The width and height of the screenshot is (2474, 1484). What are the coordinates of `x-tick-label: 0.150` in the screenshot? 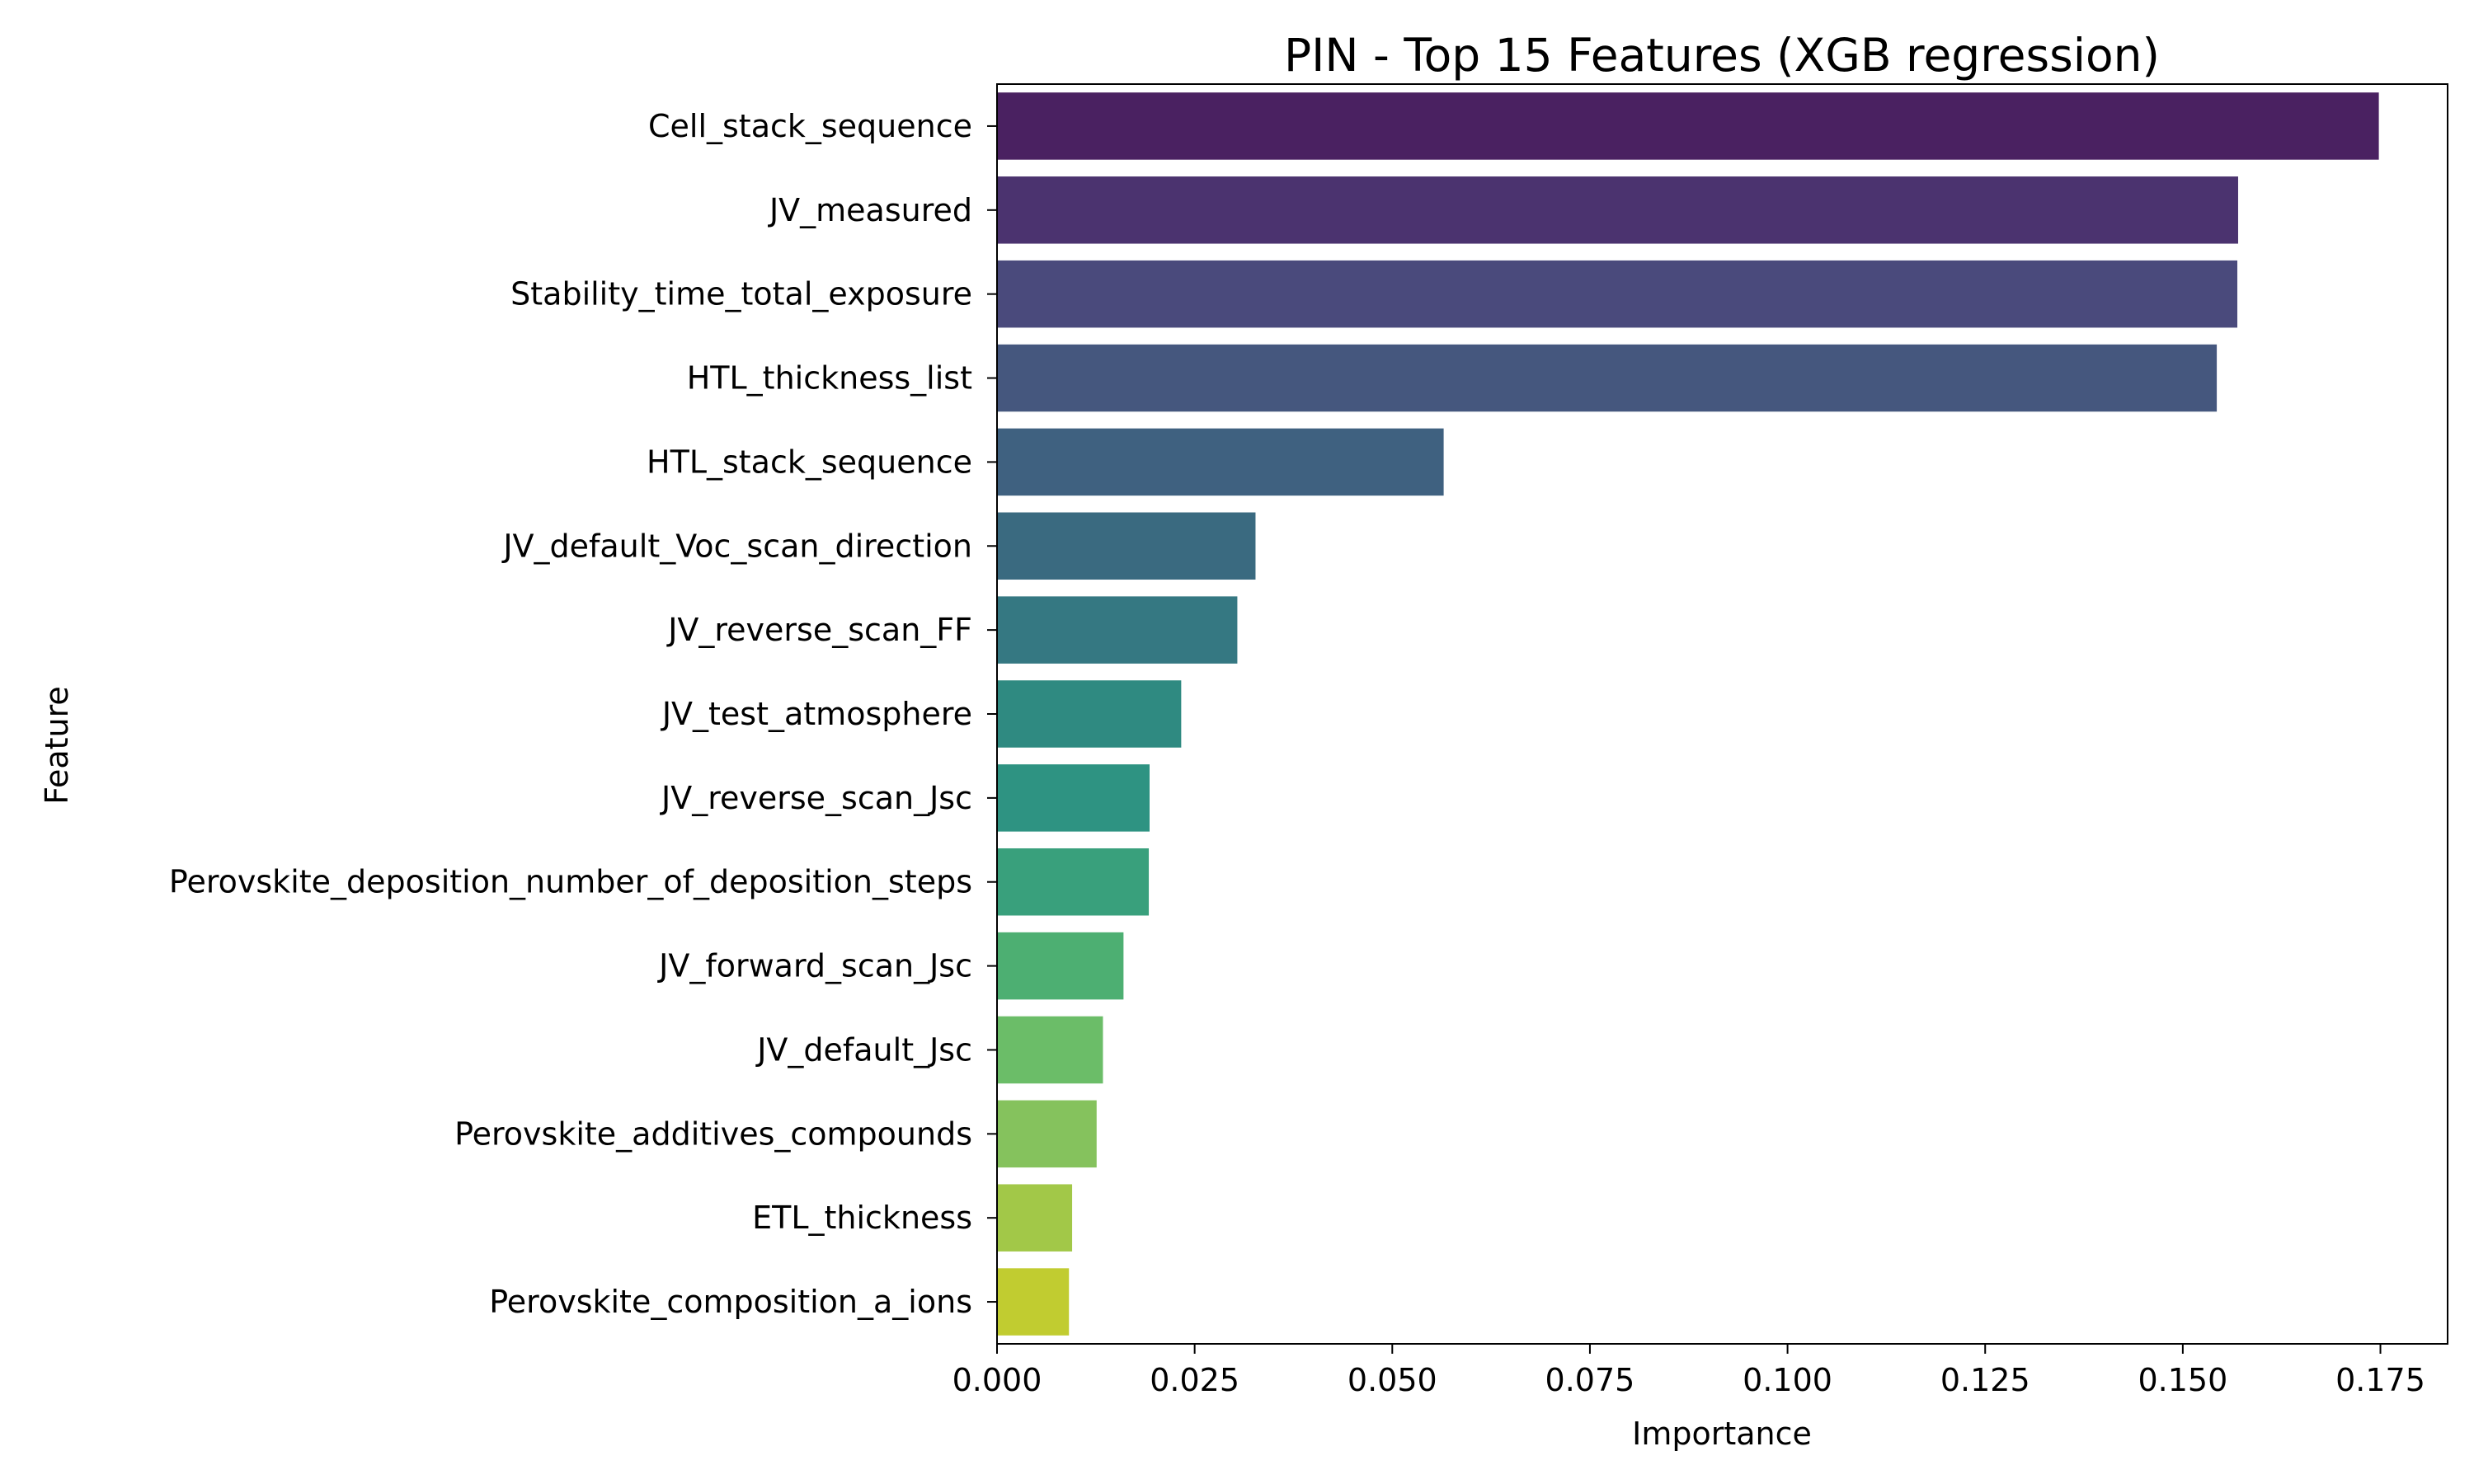 It's located at (2182, 1380).